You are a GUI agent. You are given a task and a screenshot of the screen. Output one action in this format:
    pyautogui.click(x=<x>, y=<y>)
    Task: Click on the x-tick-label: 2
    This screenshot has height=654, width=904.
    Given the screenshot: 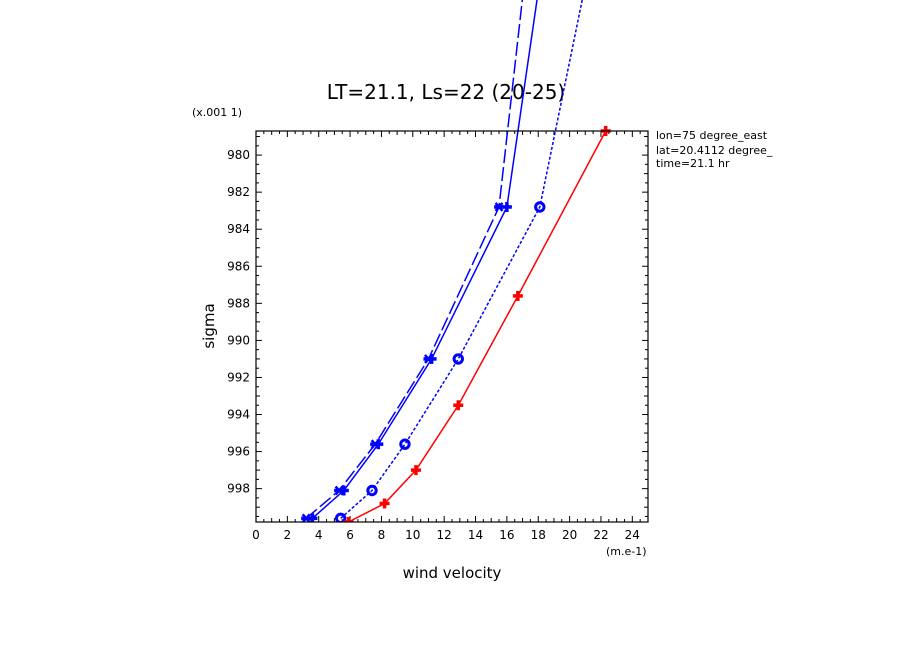 What is the action you would take?
    pyautogui.click(x=288, y=535)
    